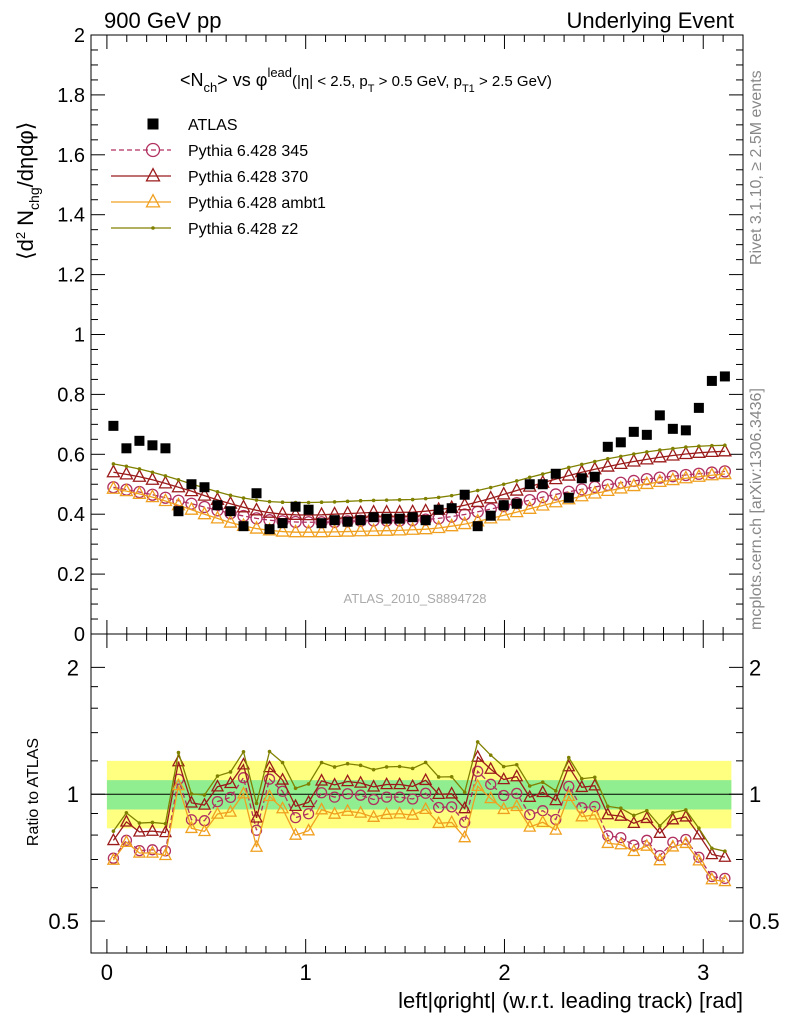 Image resolution: width=786 pixels, height=1024 pixels. Describe the element at coordinates (63, 921) in the screenshot. I see `ratio-y-tick-label: 0.5` at that location.